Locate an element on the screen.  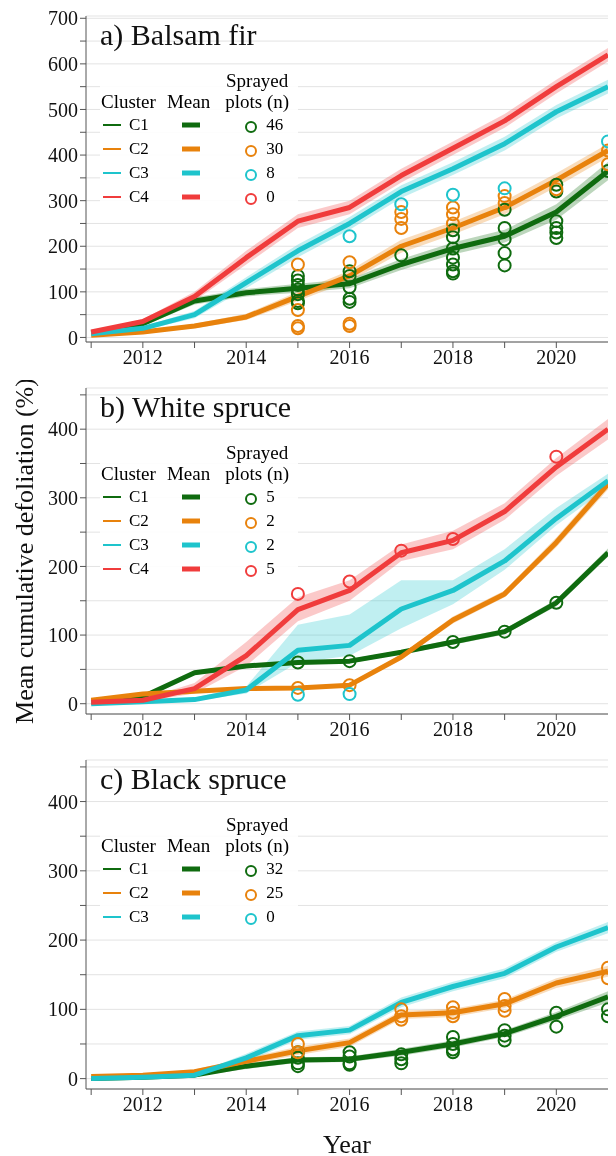
chart-title: a) Balsam fir is located at coordinates (178, 35).